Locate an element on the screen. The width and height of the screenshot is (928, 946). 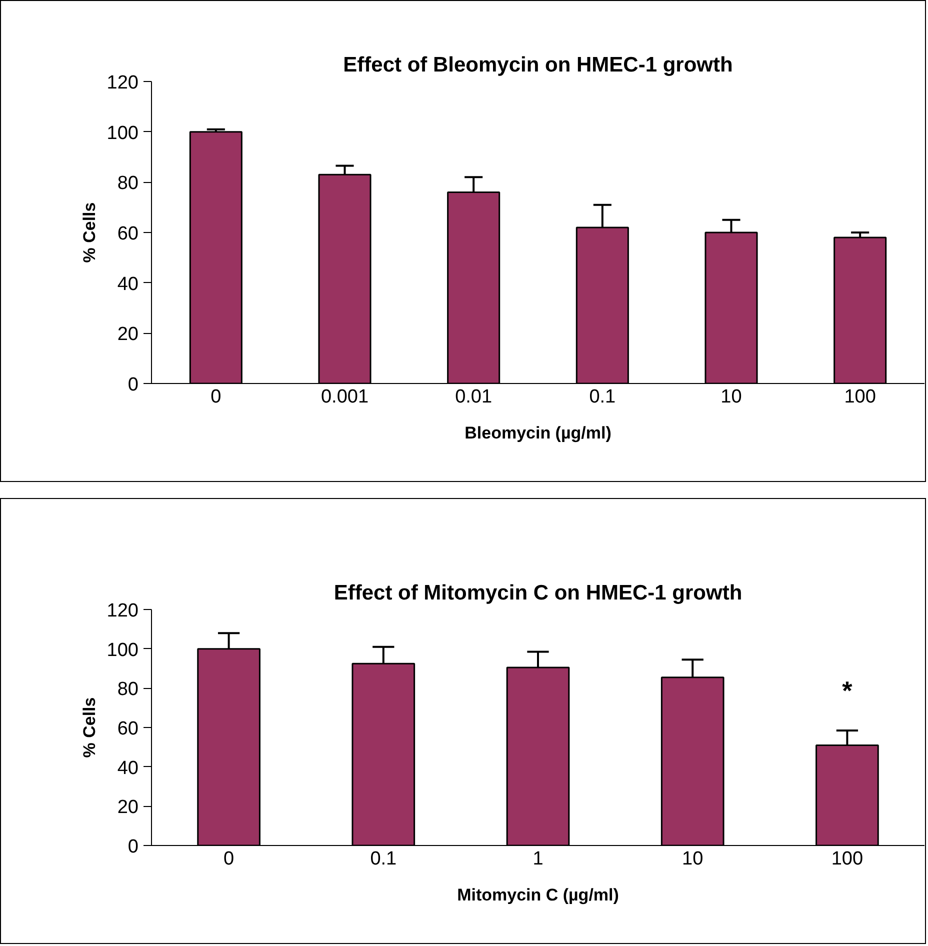
x-axis-title: Bleomycin (µg/ml) is located at coordinates (538, 433).